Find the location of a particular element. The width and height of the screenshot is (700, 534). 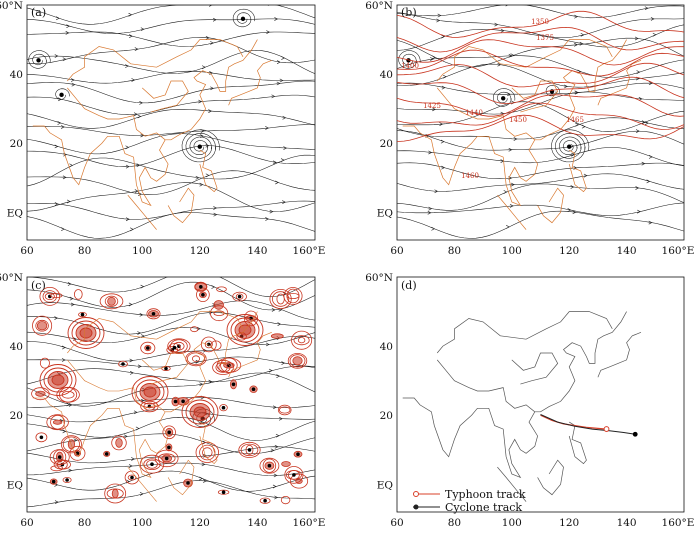

panel-c-label: (c) is located at coordinates (38, 285).